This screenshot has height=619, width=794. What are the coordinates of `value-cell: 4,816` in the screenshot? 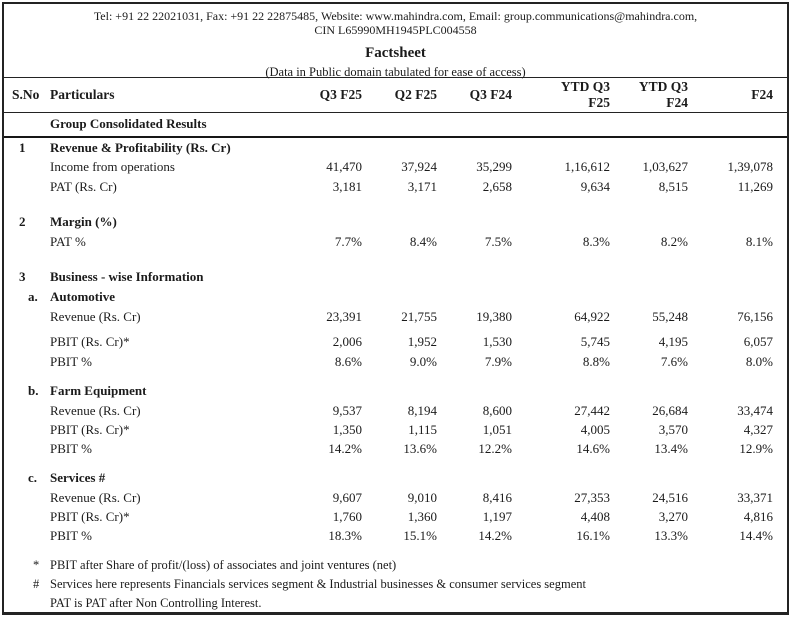 It's located at (758, 516).